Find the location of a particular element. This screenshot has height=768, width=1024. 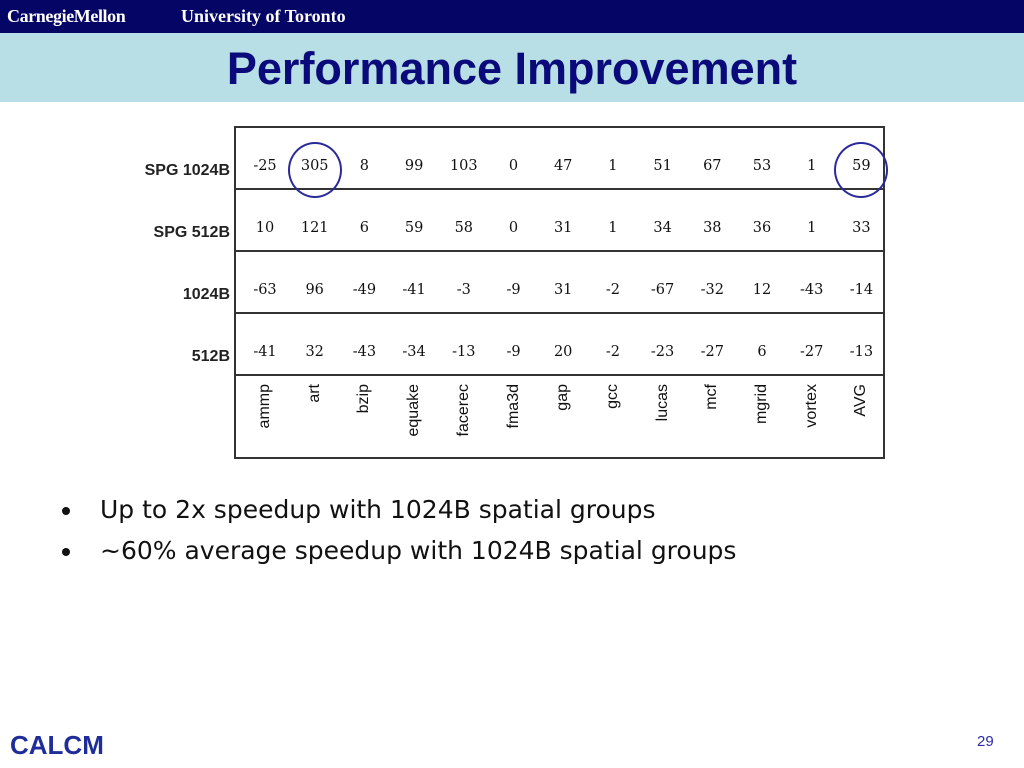

row-label: SPG 1024B is located at coordinates (187, 170).